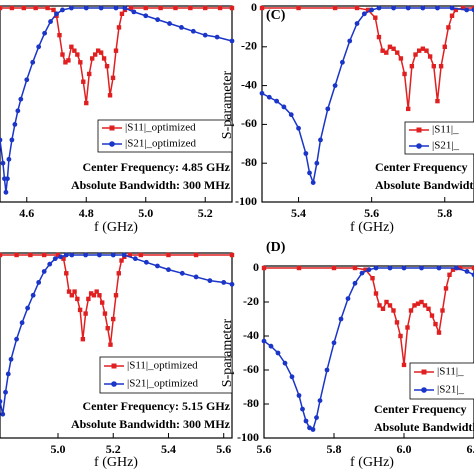  Describe the element at coordinates (419, 146) in the screenshot. I see `legend-marker` at that location.